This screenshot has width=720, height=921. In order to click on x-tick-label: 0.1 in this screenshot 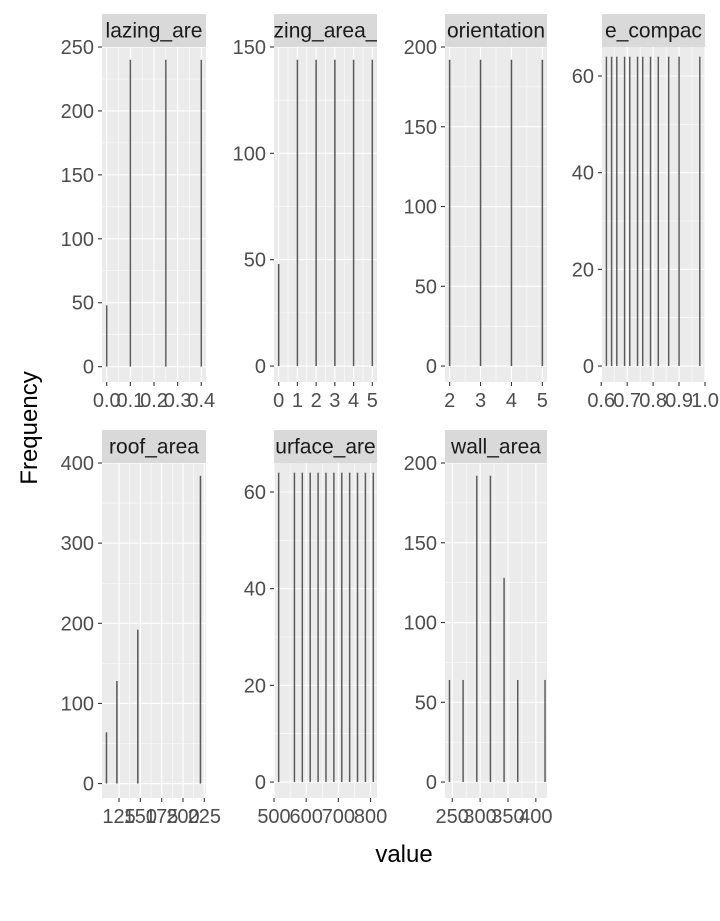, I will do `click(130, 401)`.